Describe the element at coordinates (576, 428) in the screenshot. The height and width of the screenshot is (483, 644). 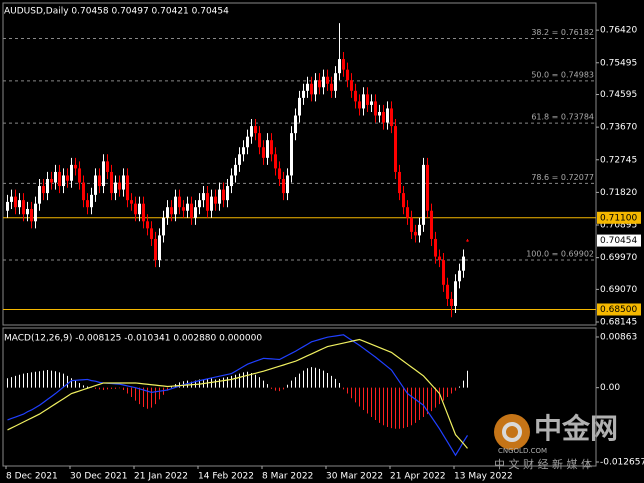
I see `brand: 中金网` at that location.